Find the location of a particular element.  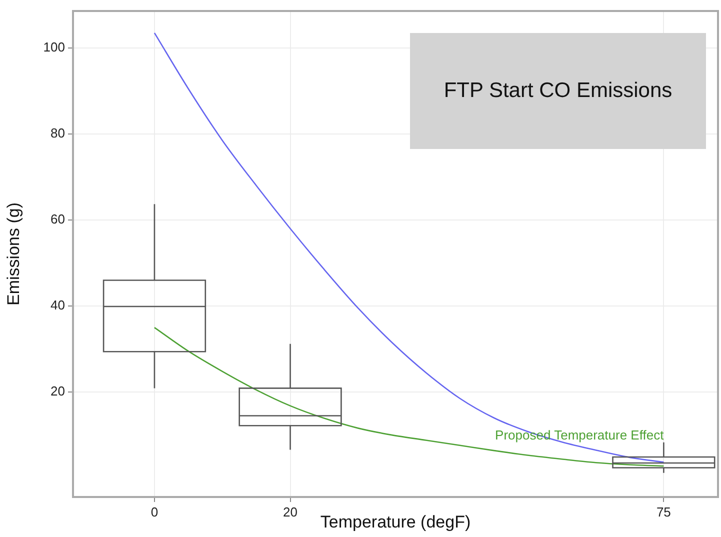

y-tick-label: 60 is located at coordinates (57, 219).